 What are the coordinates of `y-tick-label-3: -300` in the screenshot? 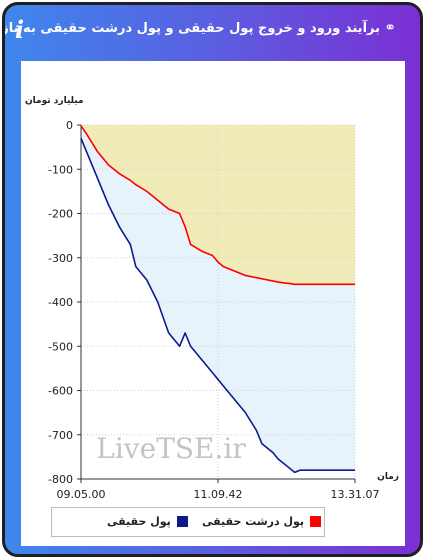 It's located at (60, 258).